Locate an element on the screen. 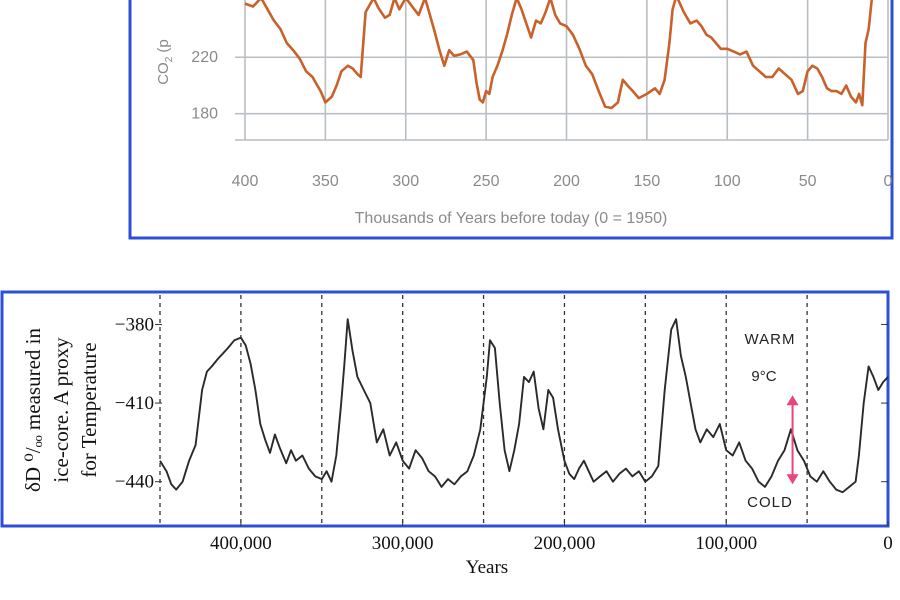  co2-x-tick-label: 50 is located at coordinates (808, 181).